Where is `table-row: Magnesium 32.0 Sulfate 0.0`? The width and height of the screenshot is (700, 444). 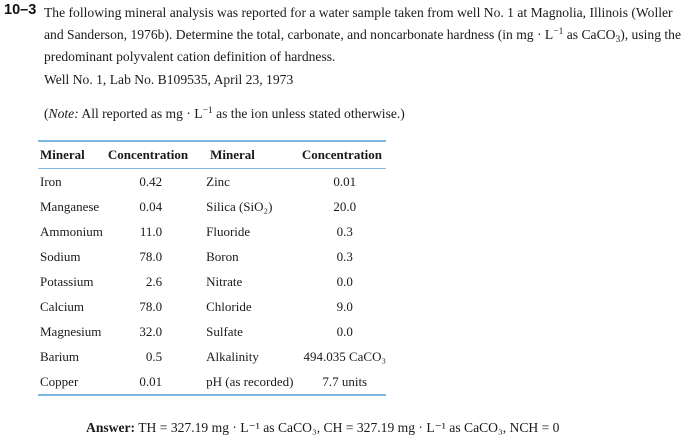 table-row: Magnesium 32.0 Sulfate 0.0 is located at coordinates (212, 331).